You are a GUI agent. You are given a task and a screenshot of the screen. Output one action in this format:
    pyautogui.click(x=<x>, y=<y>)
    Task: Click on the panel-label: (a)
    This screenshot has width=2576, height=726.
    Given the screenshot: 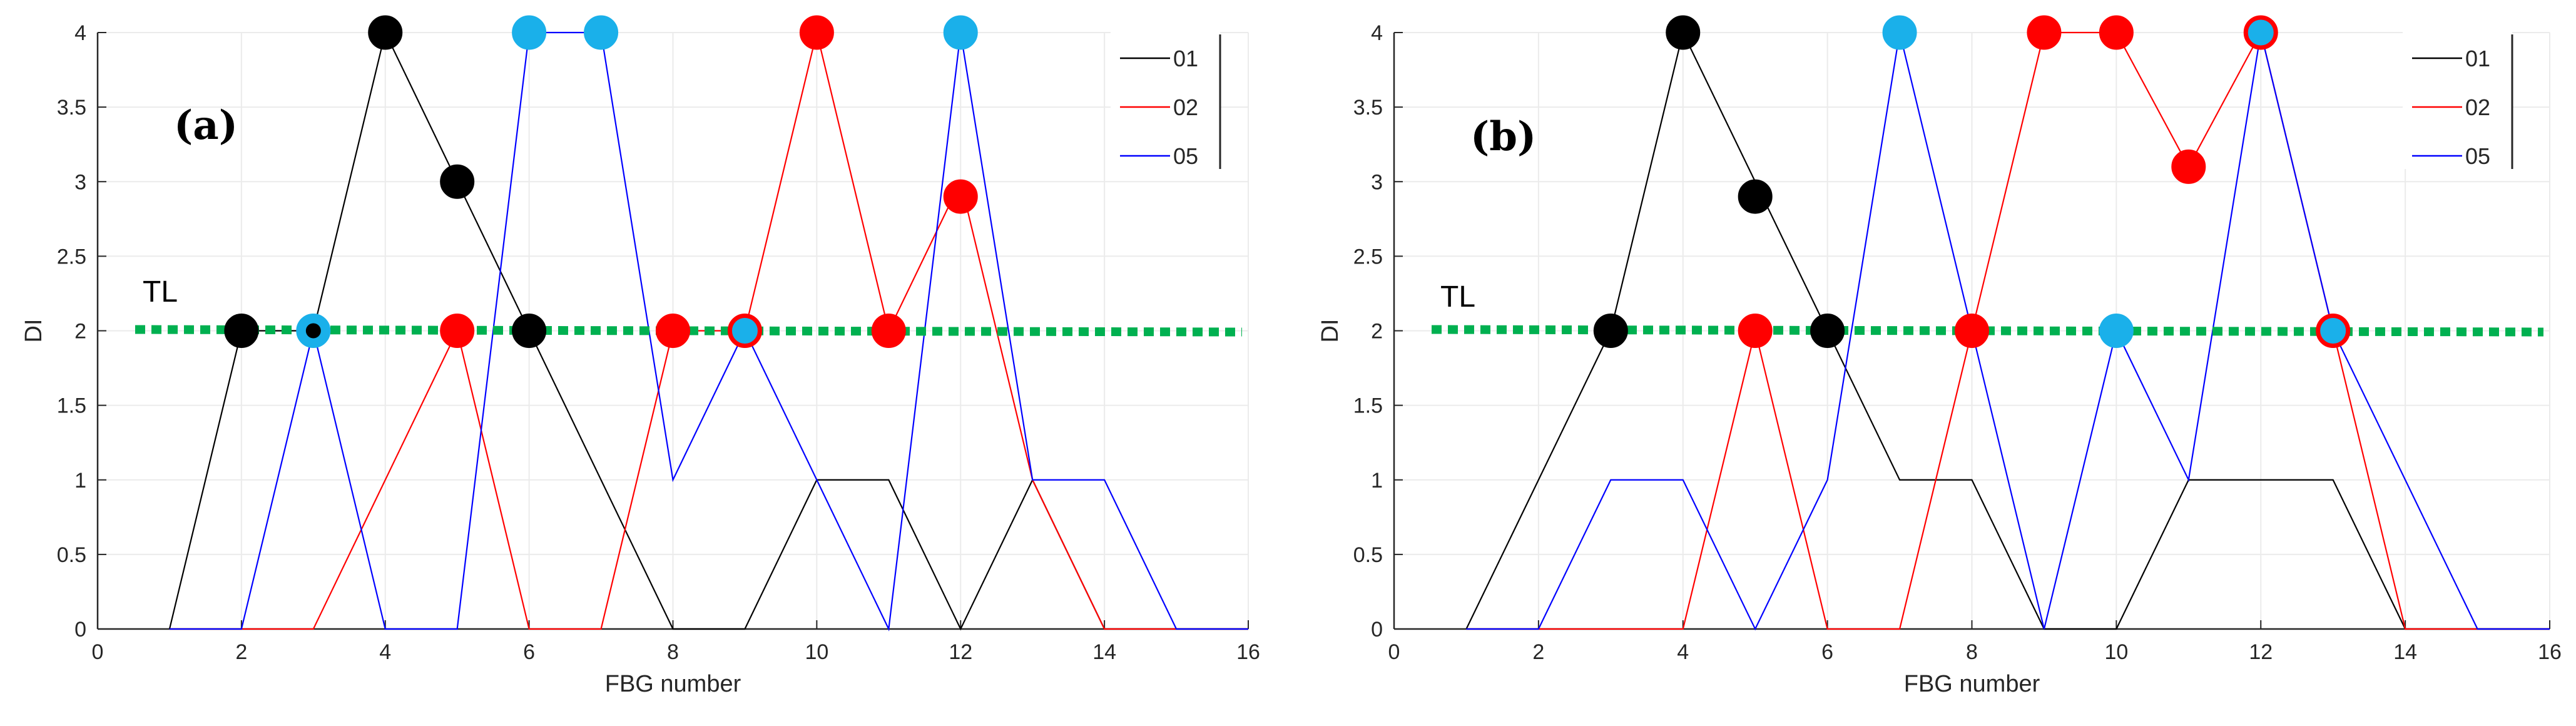 What is the action you would take?
    pyautogui.click(x=206, y=125)
    